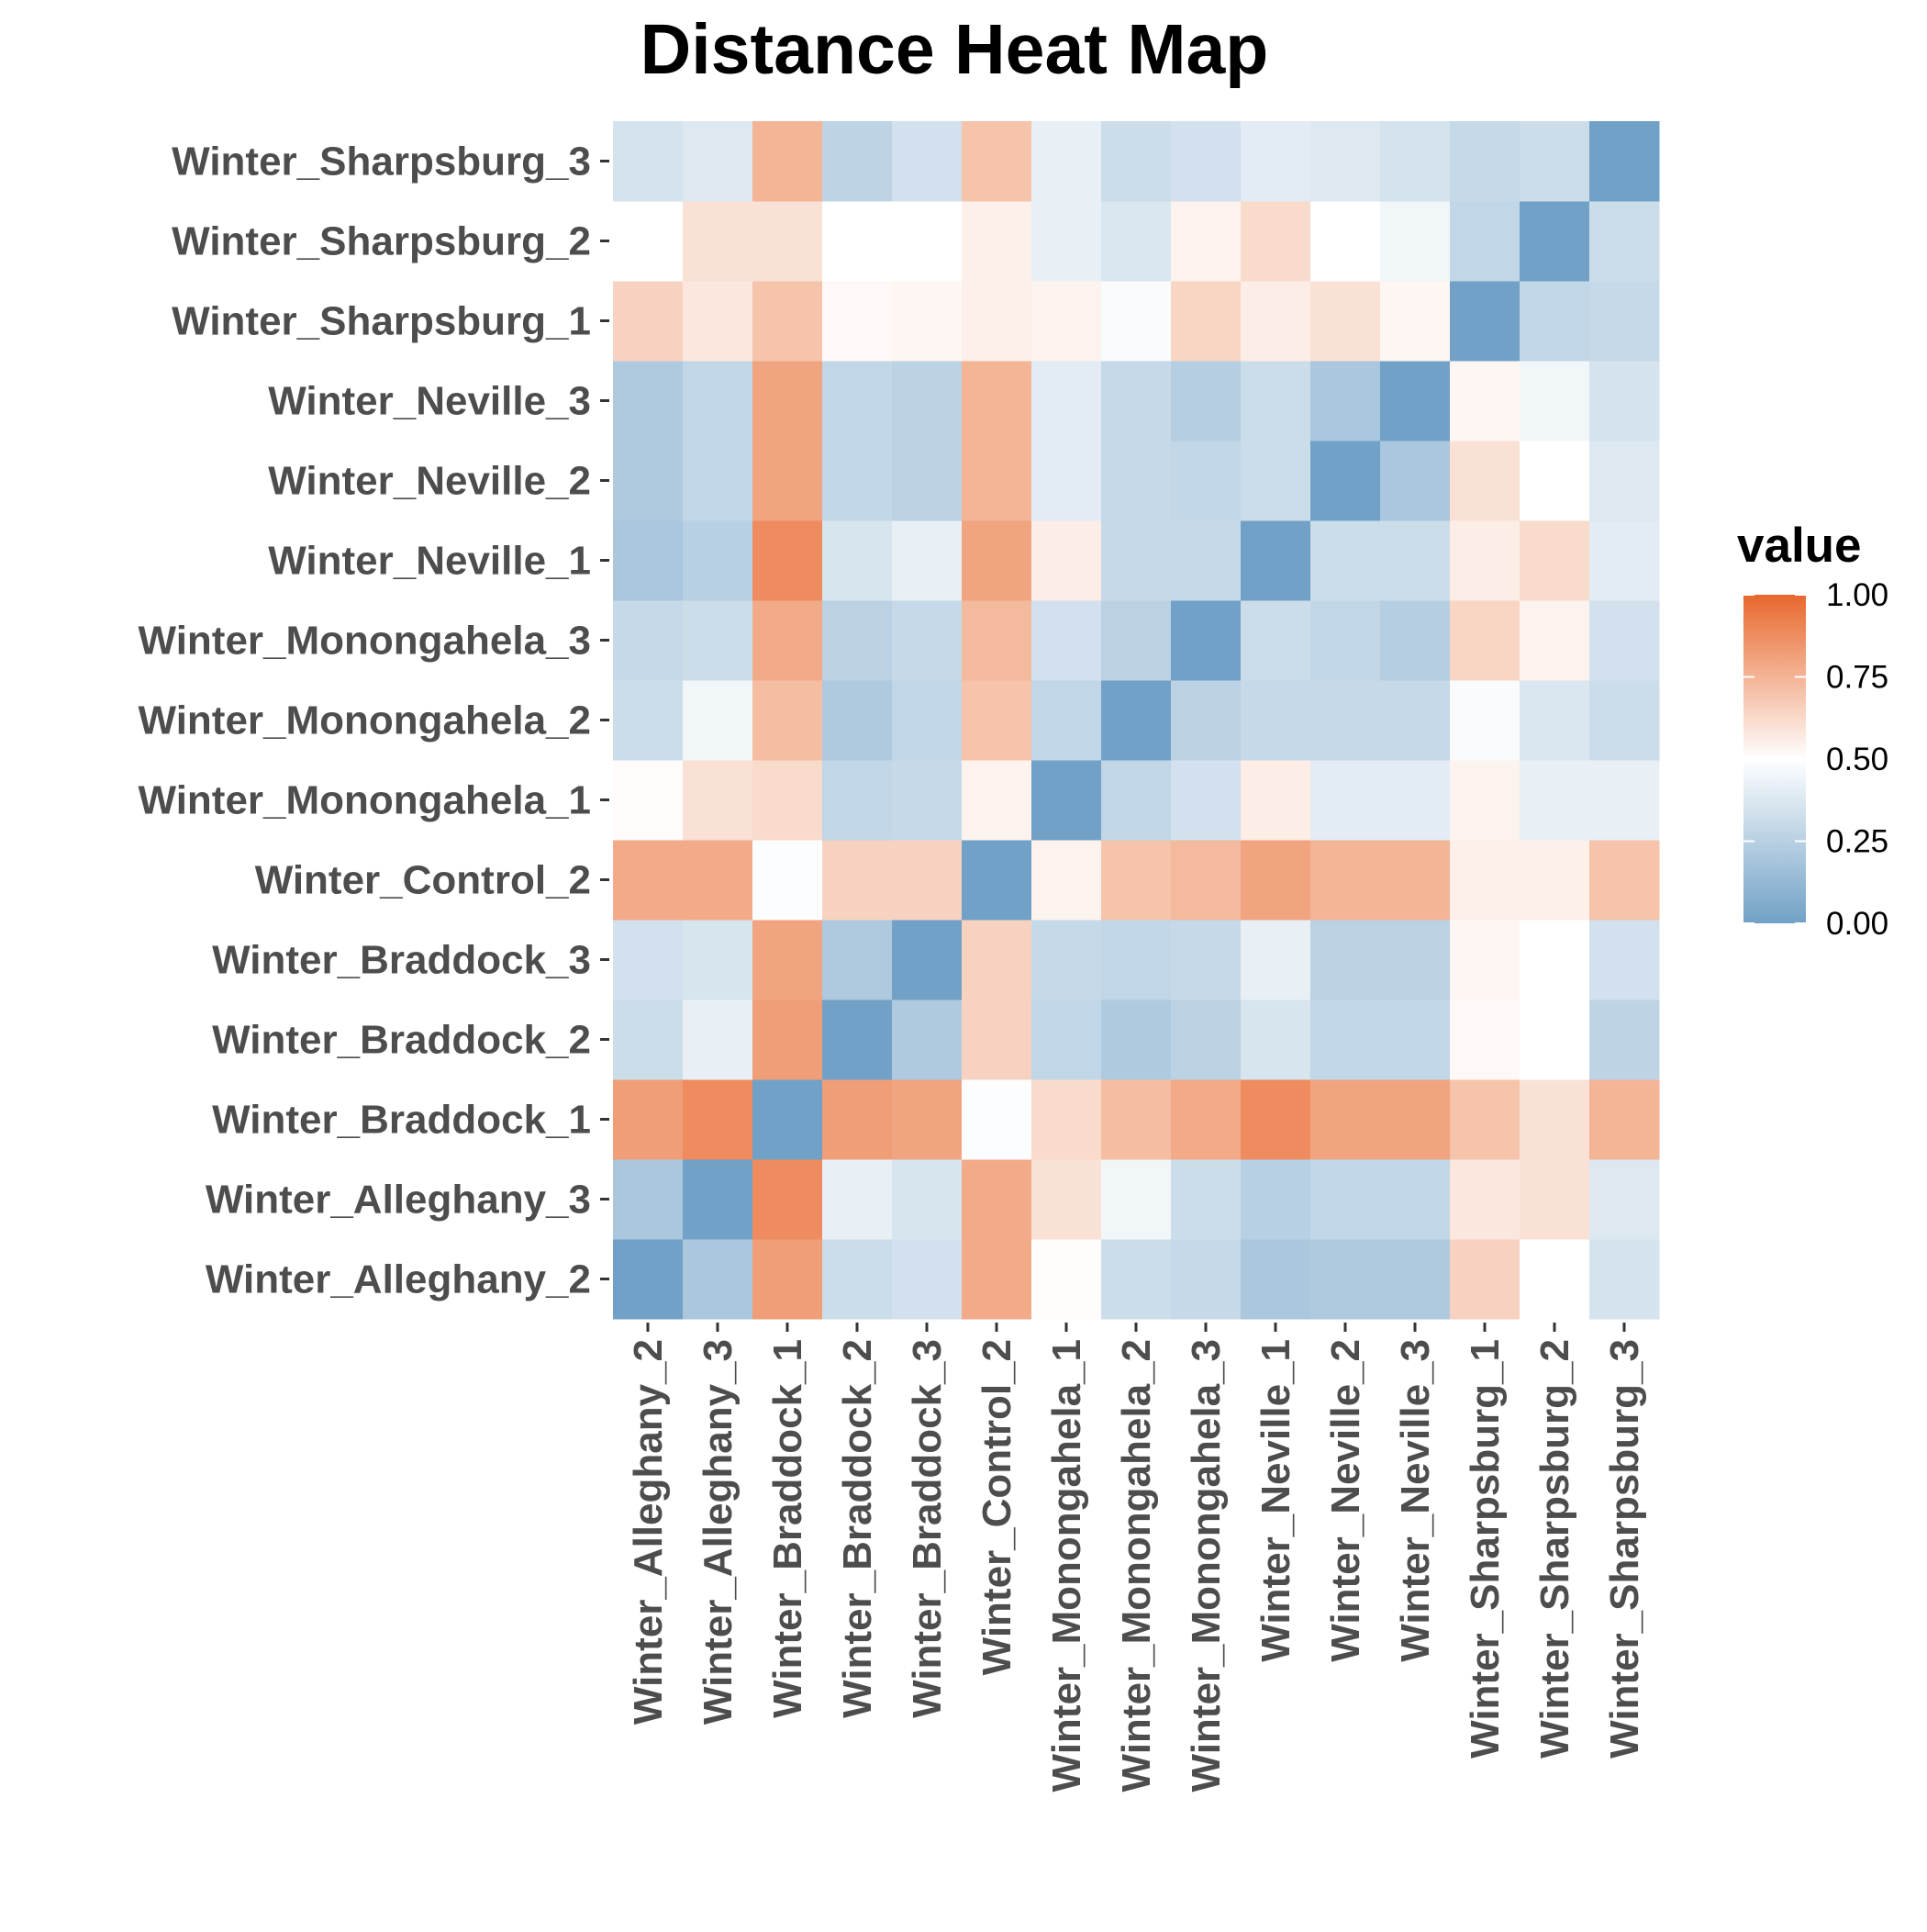  What do you see at coordinates (718, 1532) in the screenshot?
I see `x-tick-label: Winter_Alleghany_3` at bounding box center [718, 1532].